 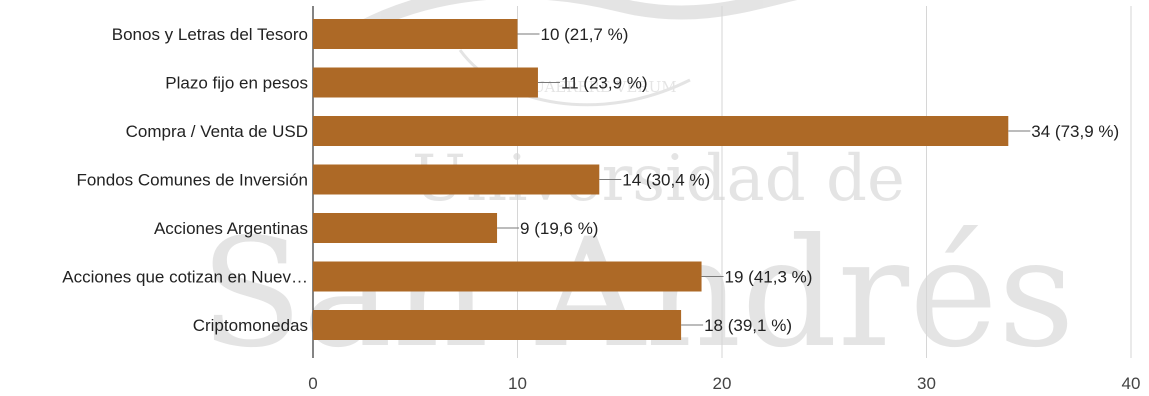 I want to click on watermark-crest-arc, so click(x=567, y=23).